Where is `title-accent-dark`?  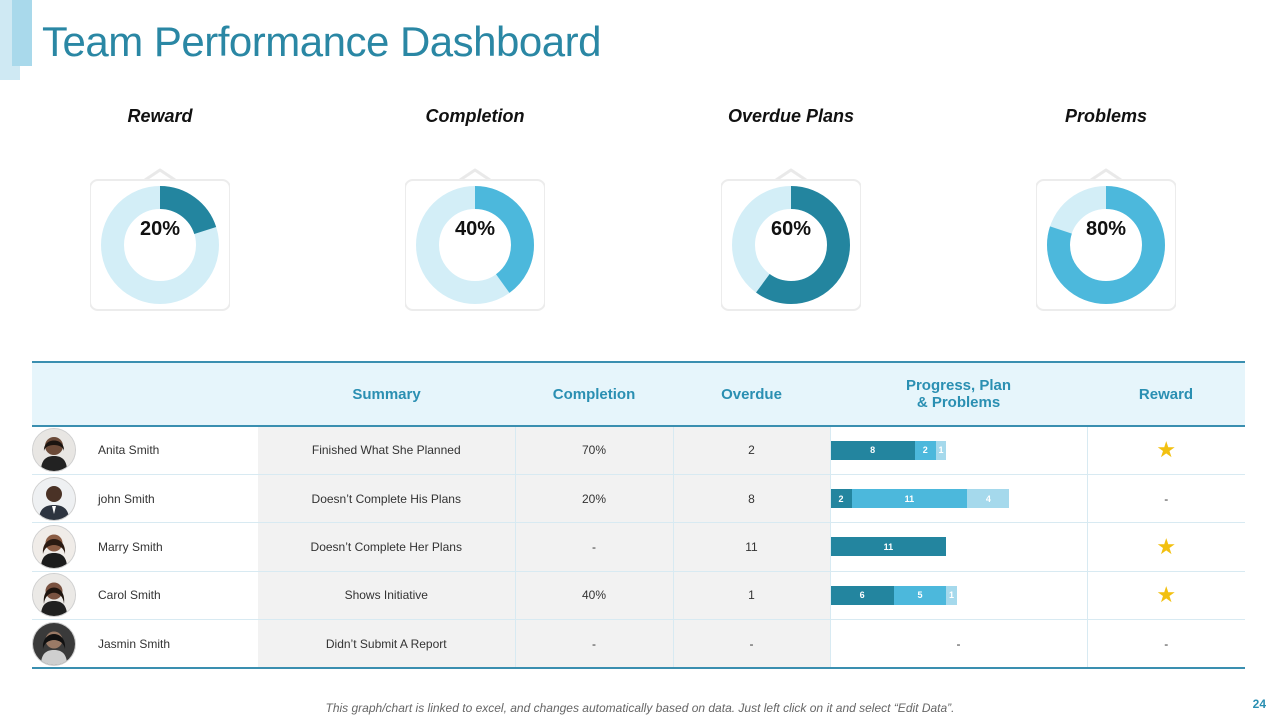
title-accent-dark is located at coordinates (22, 33).